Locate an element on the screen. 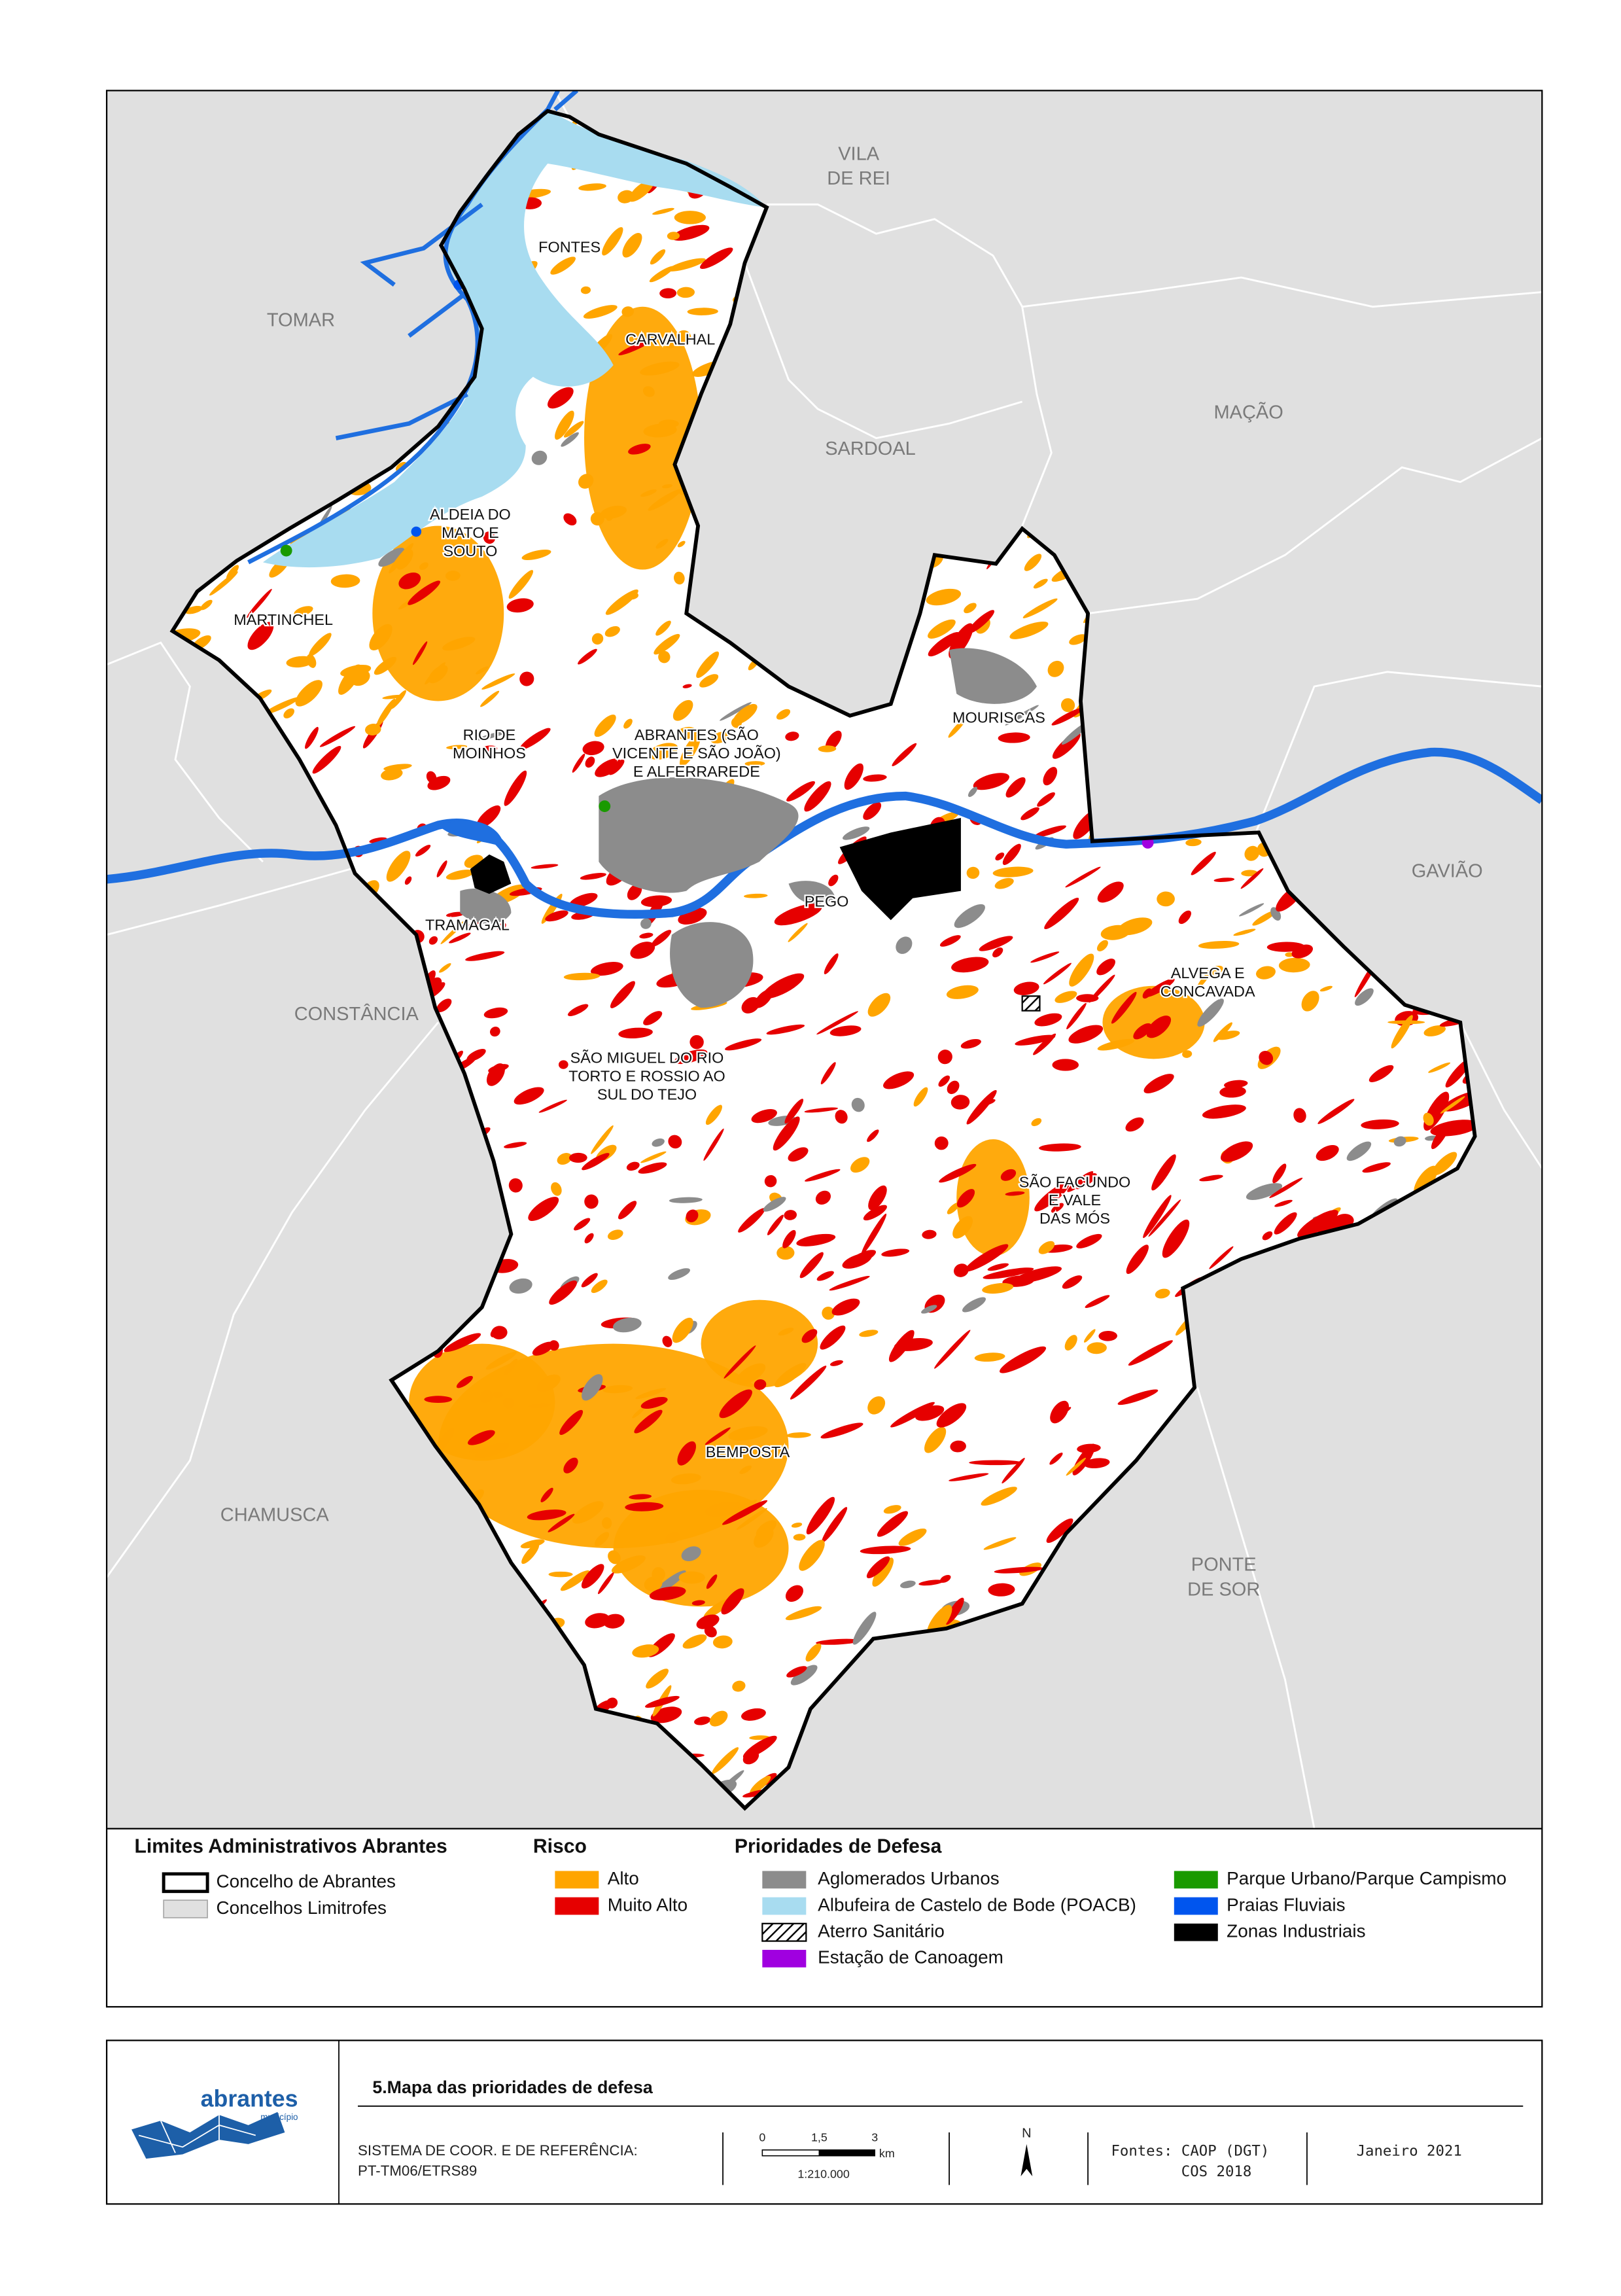 The image size is (1621, 2296). neighbor-label: MAÇÃO is located at coordinates (1248, 411).